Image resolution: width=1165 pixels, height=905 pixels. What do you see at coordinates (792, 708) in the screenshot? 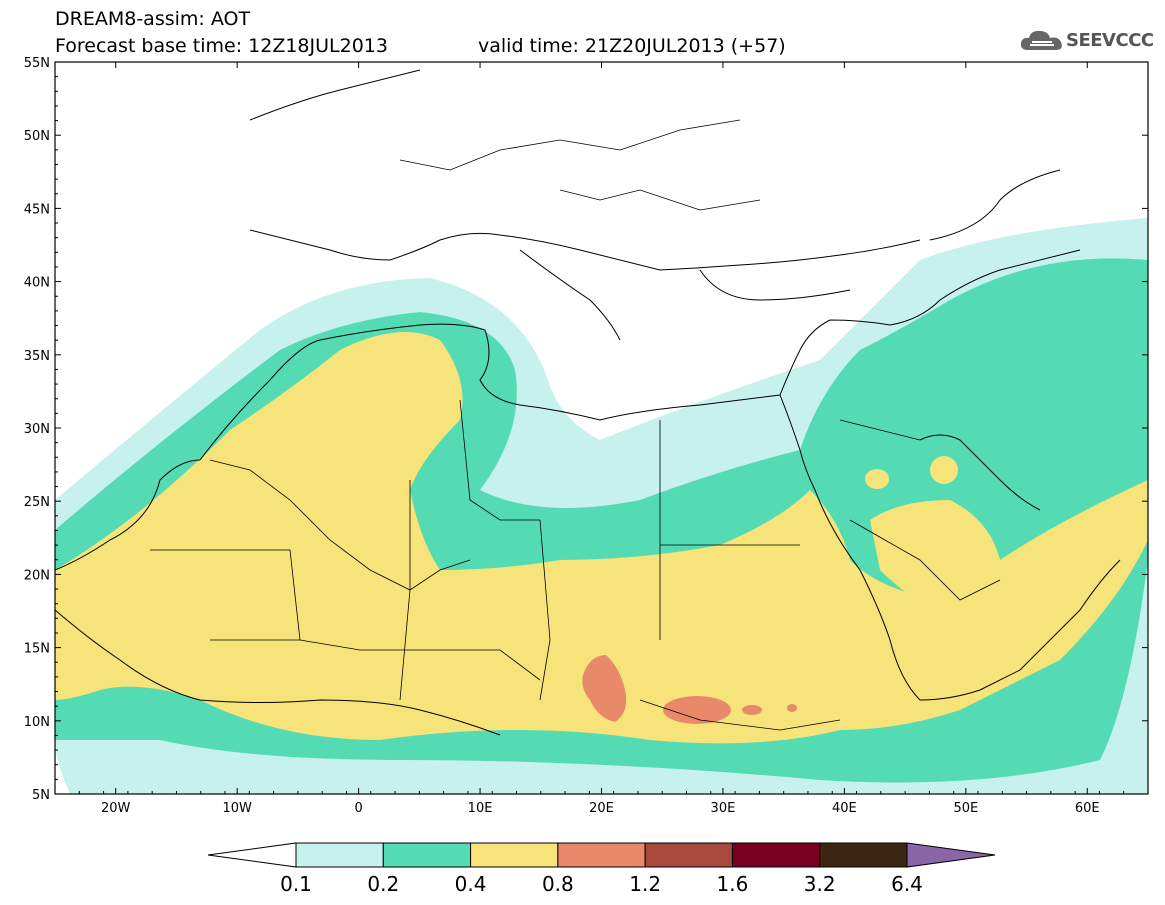
I see `aot-band-0.8-ethiopia` at bounding box center [792, 708].